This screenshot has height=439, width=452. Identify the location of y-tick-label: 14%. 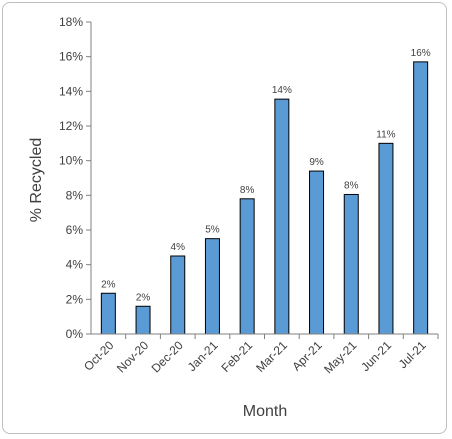
(71, 91).